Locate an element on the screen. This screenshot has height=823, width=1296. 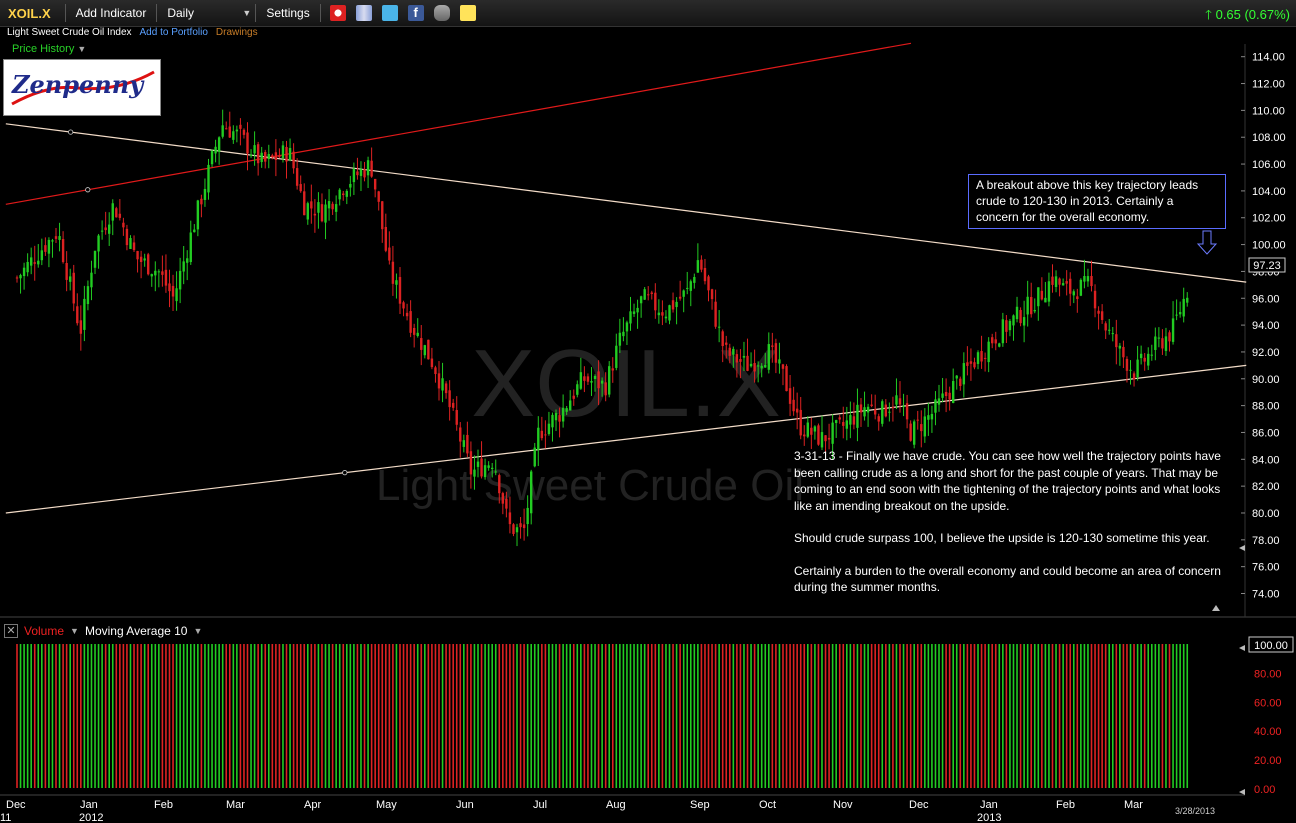
price-history-menu: Price History ▼ is located at coordinates (49, 49).